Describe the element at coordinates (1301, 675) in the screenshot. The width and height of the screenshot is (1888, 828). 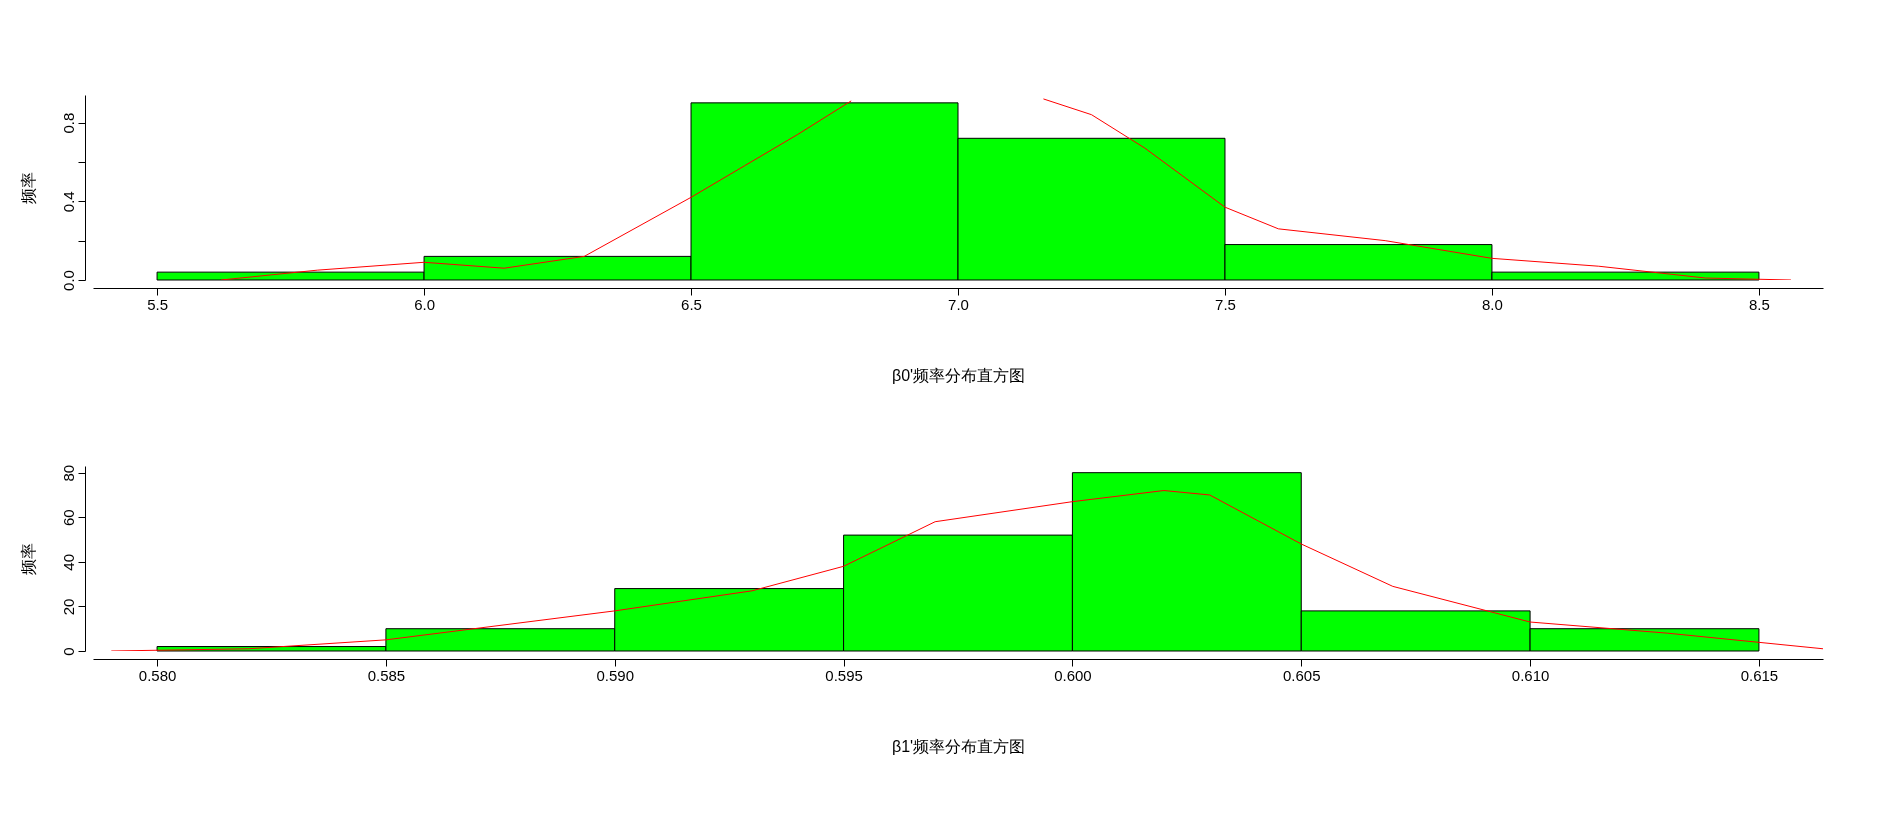
I see `x-tick-label: 0.605` at that location.